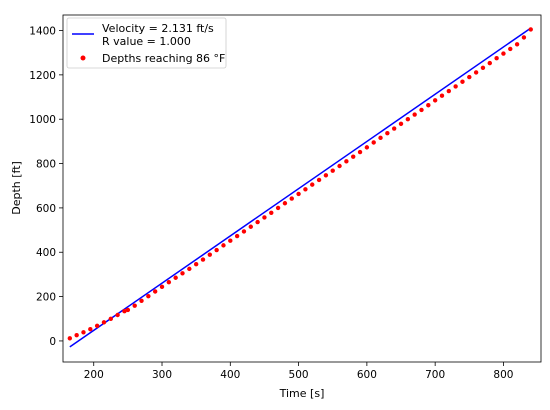 The height and width of the screenshot is (410, 550). I want to click on x-tick-label: 600, so click(367, 375).